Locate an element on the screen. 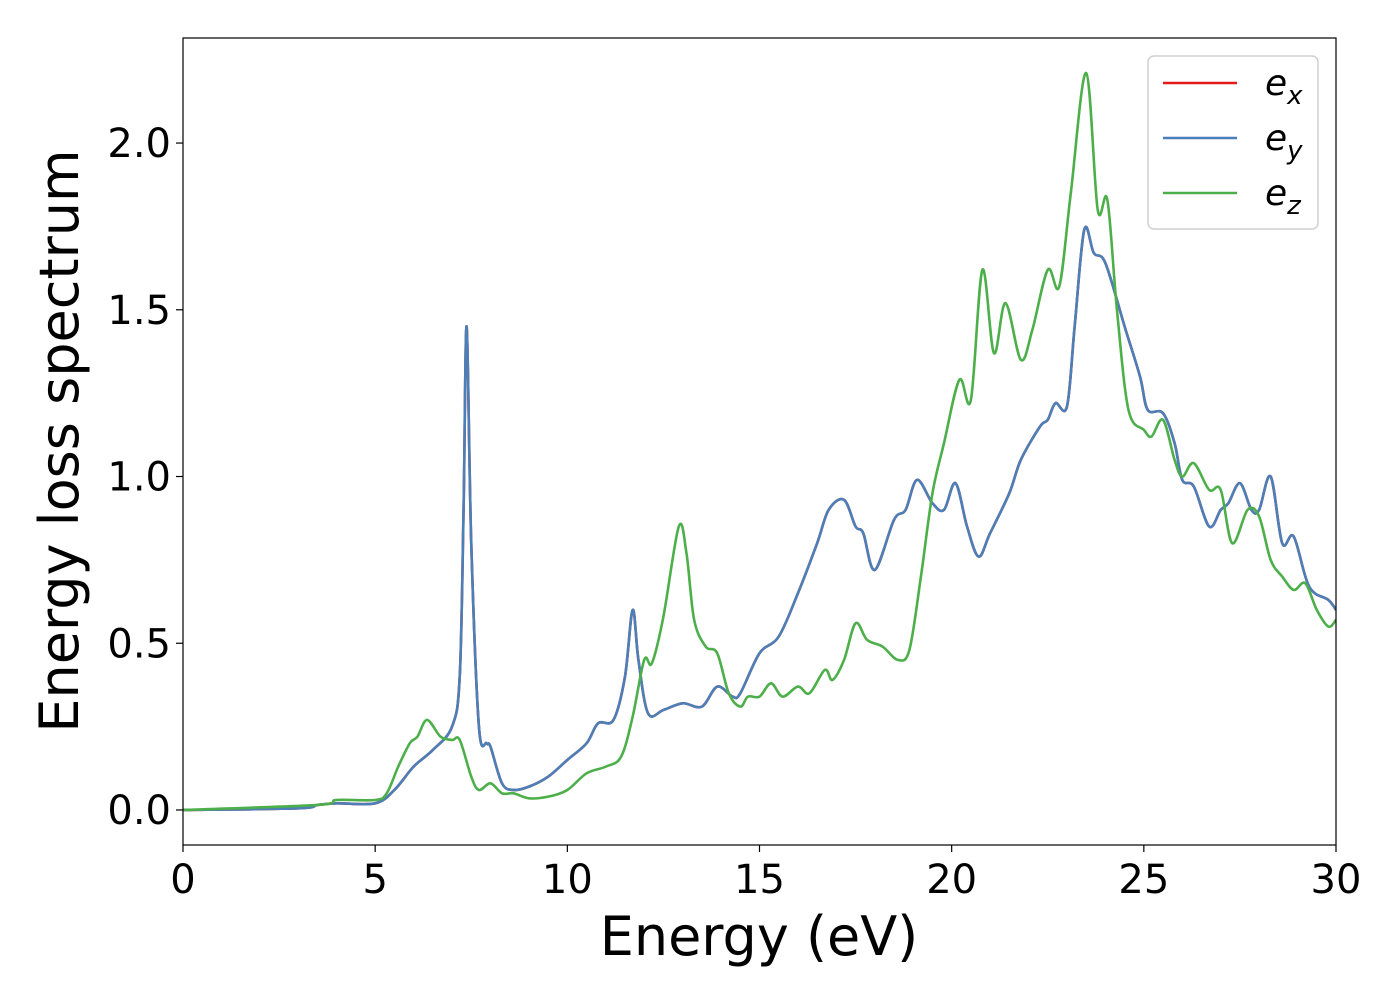 The image size is (1400, 1000). y-axis-label: Energy loss spectrum is located at coordinates (59, 440).